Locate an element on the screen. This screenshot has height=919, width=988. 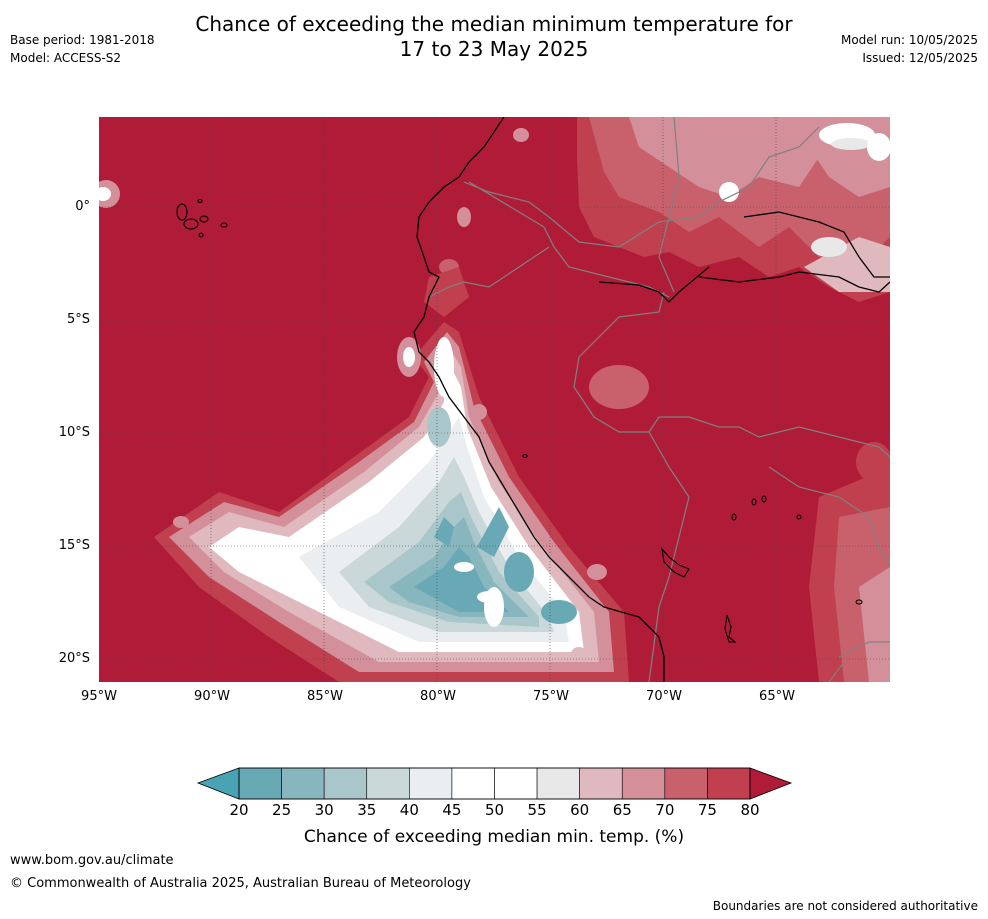
colorbar-segments is located at coordinates (494, 783).